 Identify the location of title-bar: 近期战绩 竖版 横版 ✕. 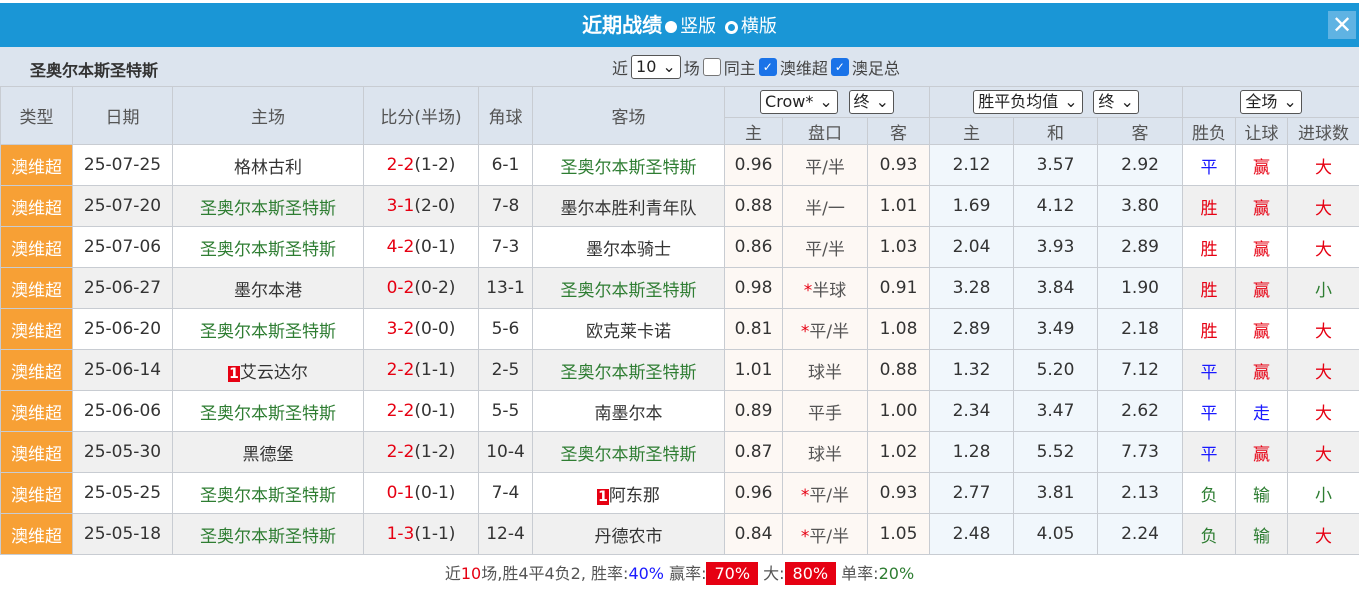
(679, 25).